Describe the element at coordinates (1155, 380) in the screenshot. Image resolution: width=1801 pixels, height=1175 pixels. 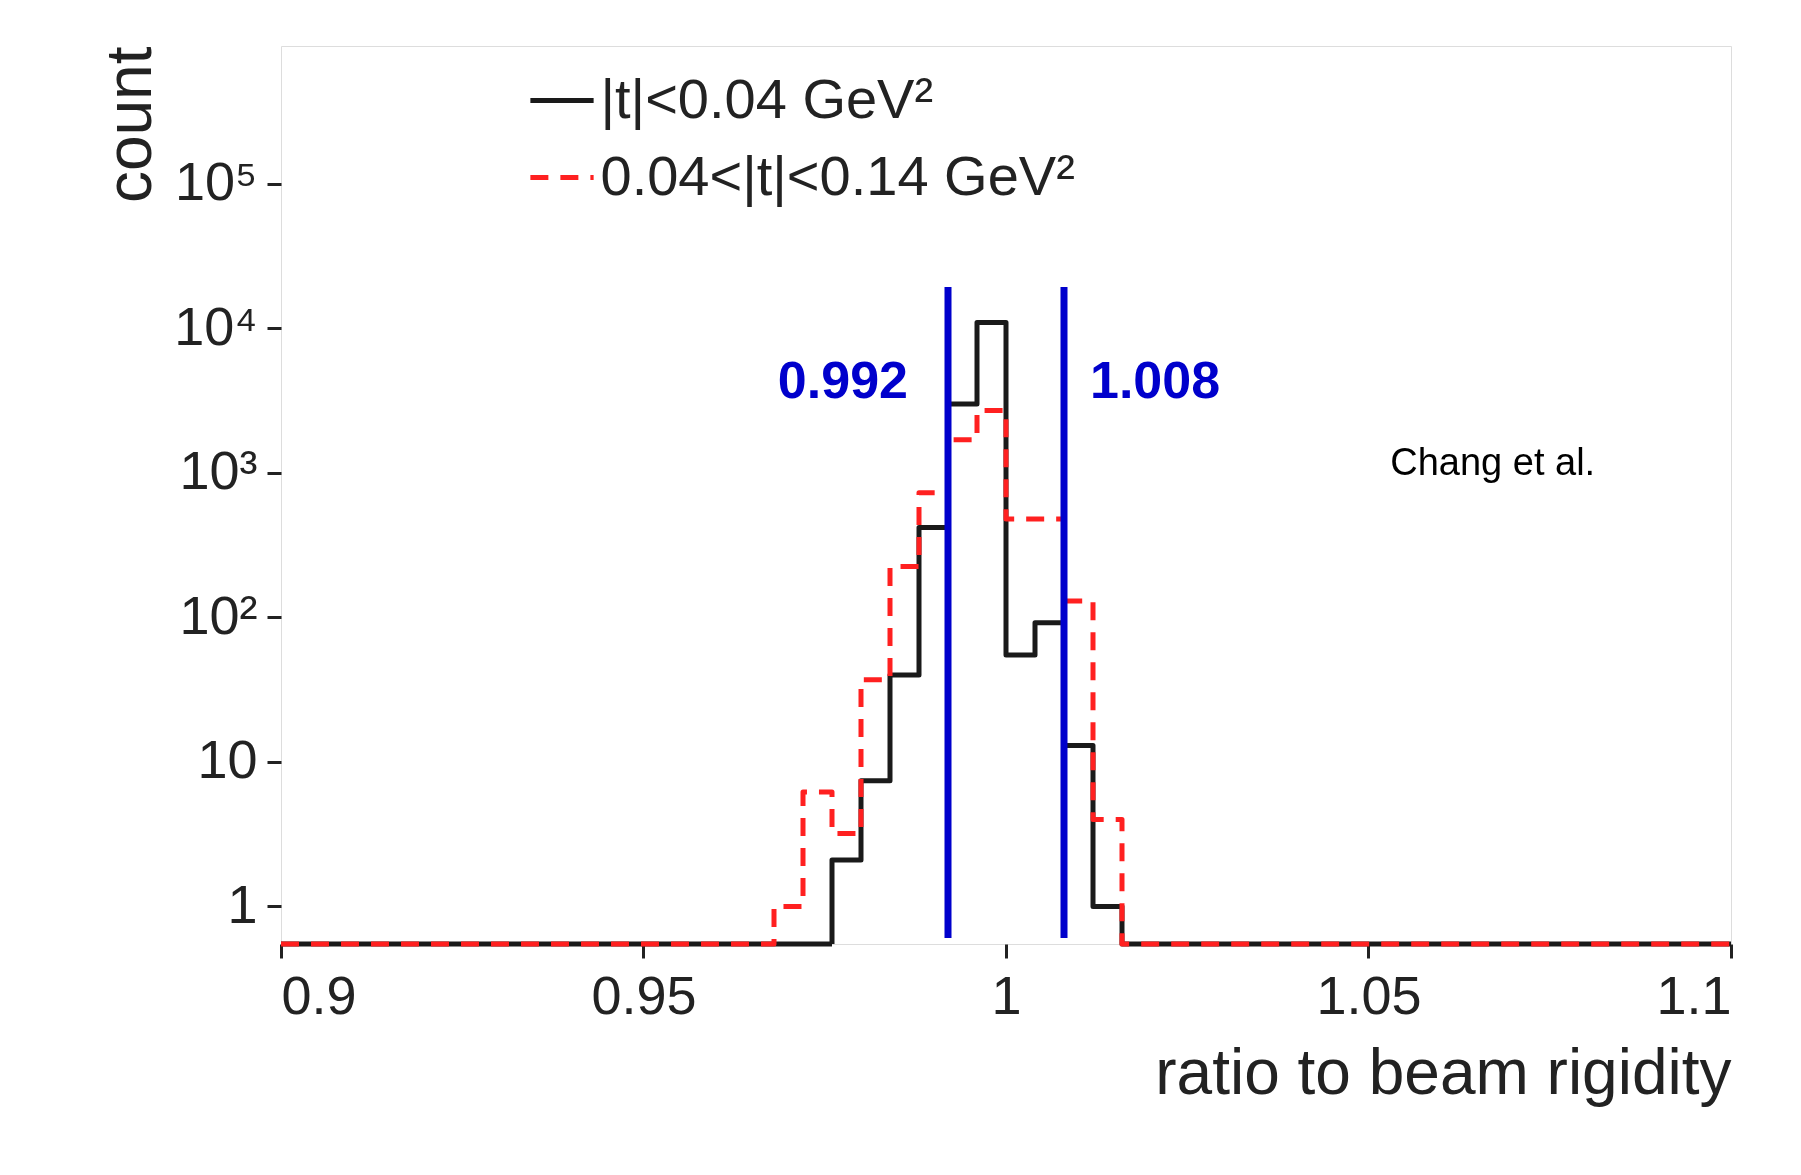
I see `ref-line-label: 1.008` at that location.